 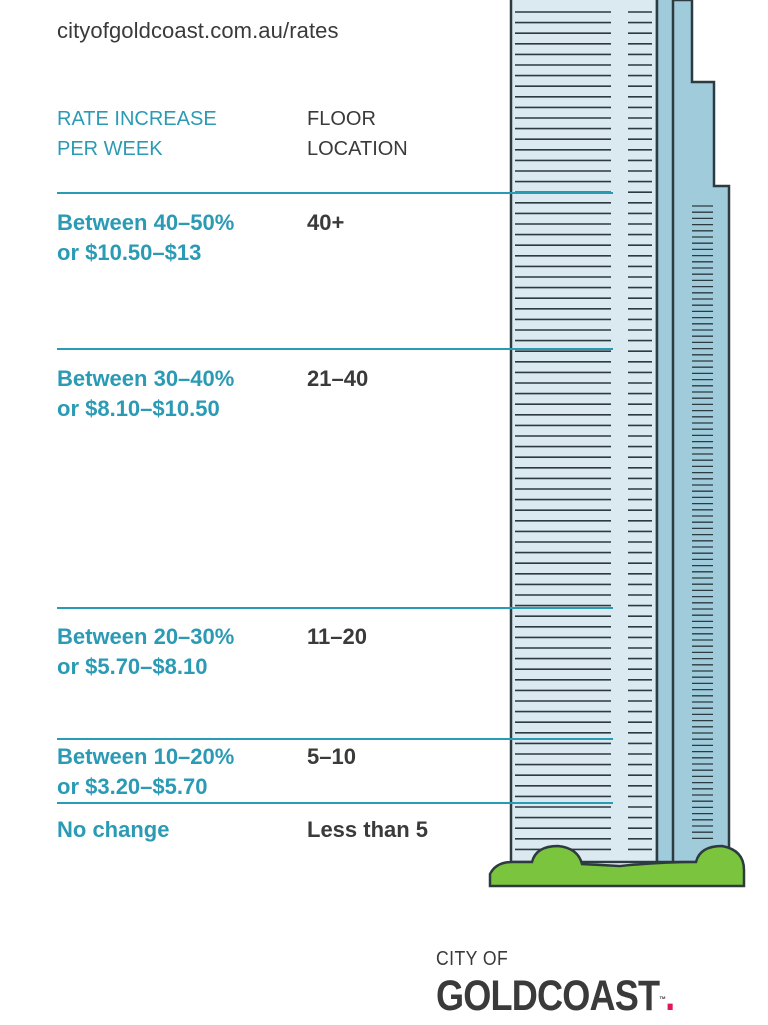 I want to click on logo-city-of: CITY OF, so click(x=472, y=959).